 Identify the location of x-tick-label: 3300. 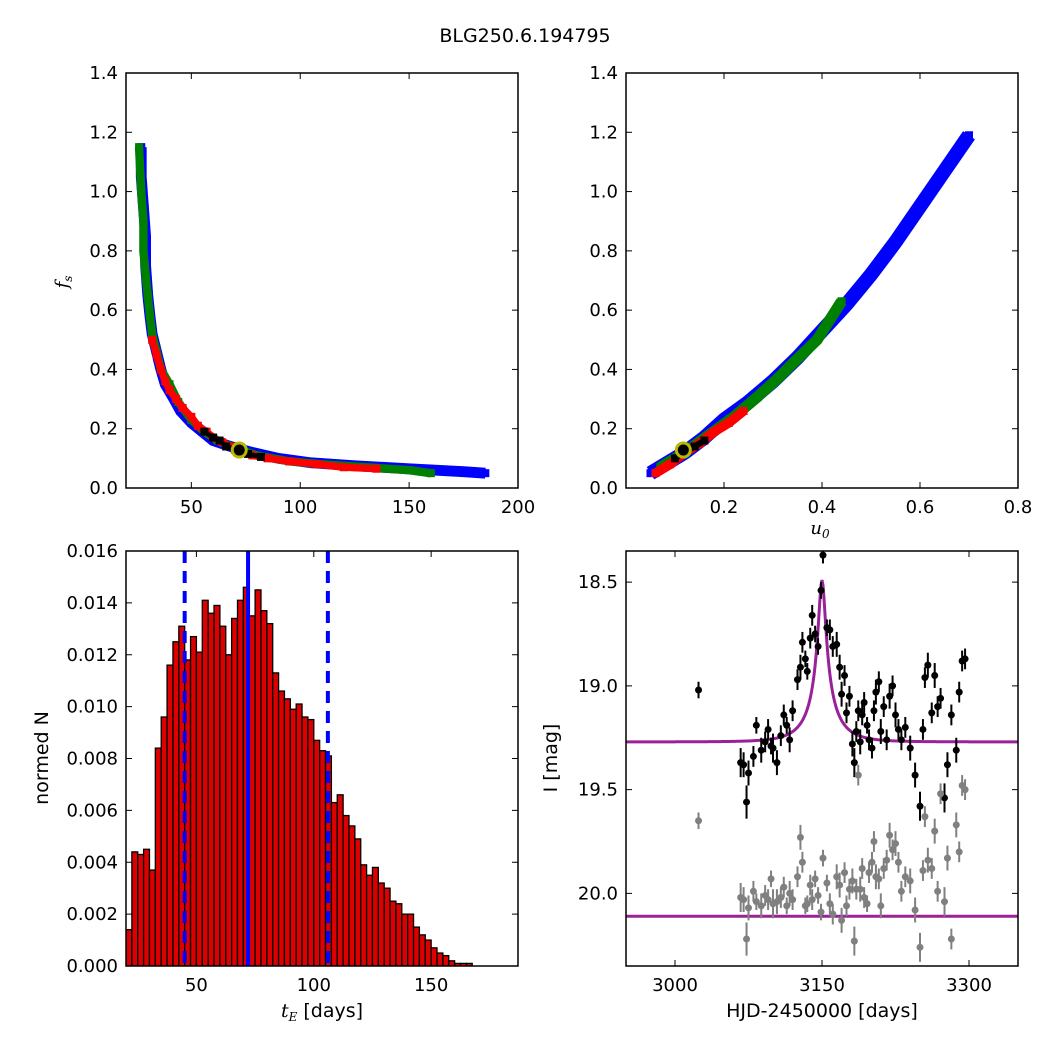
(969, 985).